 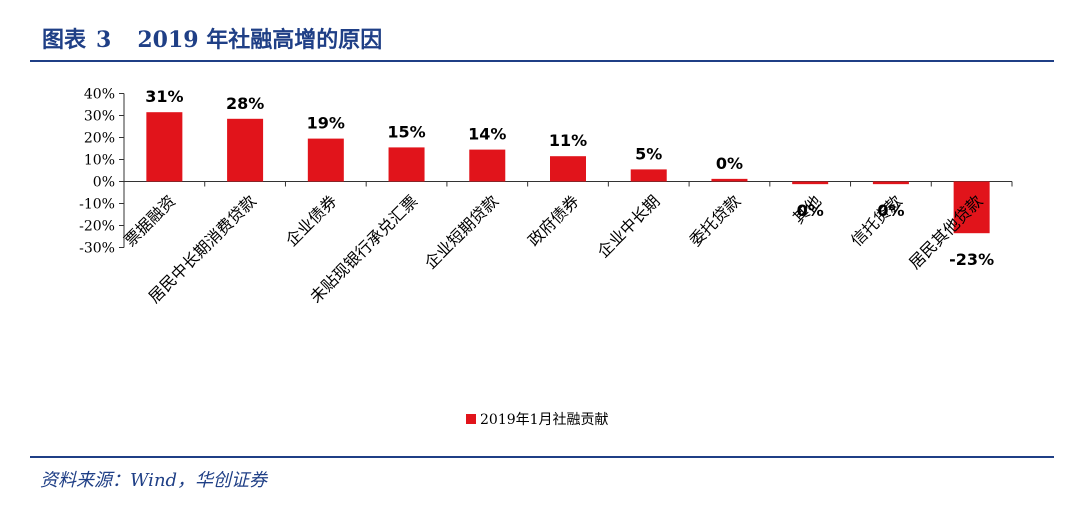 I want to click on data-label: 5%, so click(x=648, y=153).